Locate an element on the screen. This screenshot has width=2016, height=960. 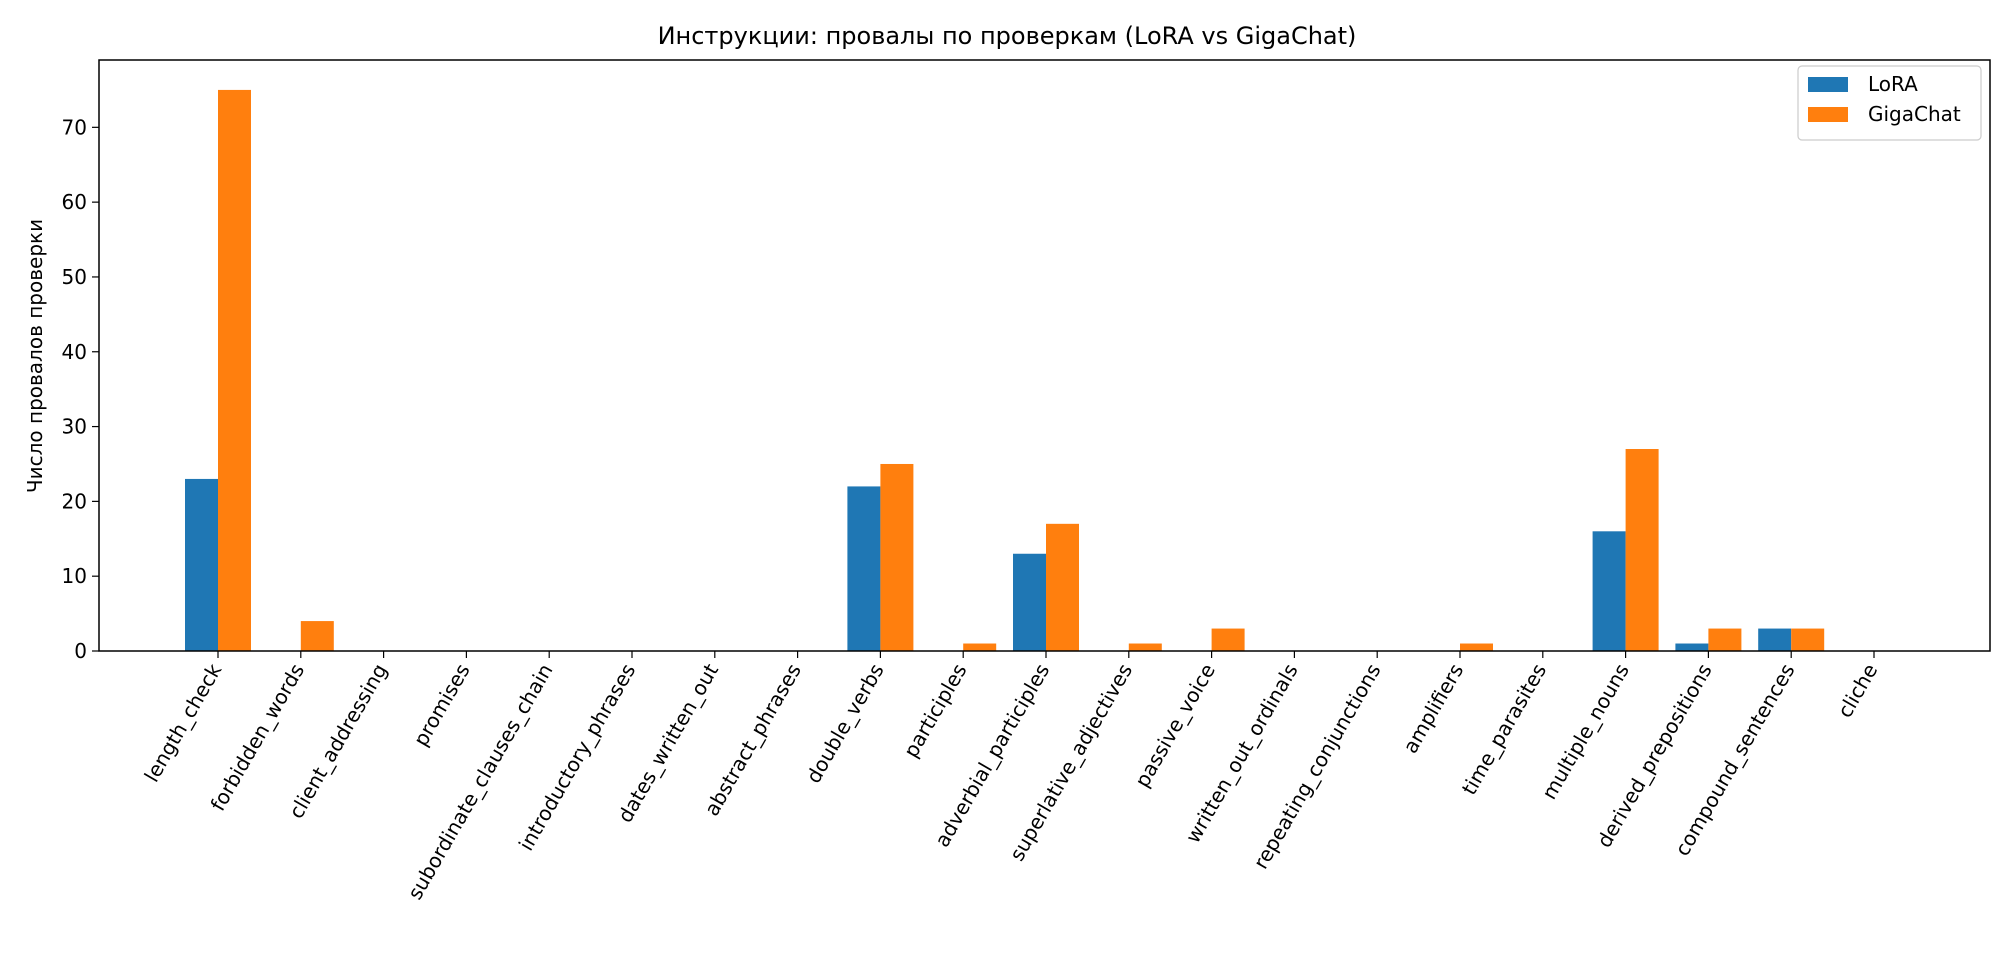
bar-lora-multiple_nouns is located at coordinates (1609, 591).